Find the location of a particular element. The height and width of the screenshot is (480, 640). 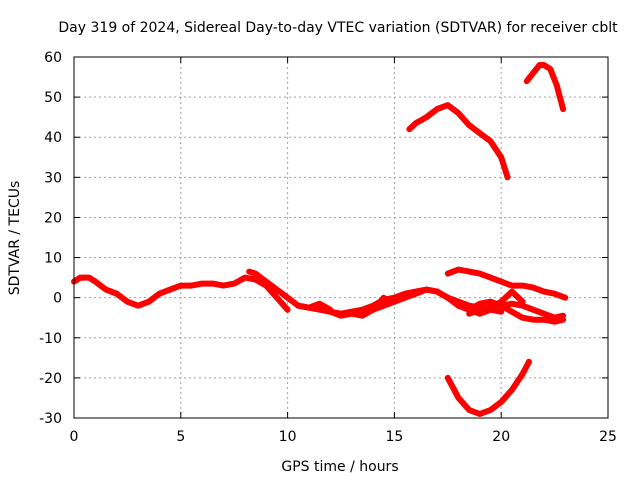

x-tick-label: 10 is located at coordinates (288, 437).